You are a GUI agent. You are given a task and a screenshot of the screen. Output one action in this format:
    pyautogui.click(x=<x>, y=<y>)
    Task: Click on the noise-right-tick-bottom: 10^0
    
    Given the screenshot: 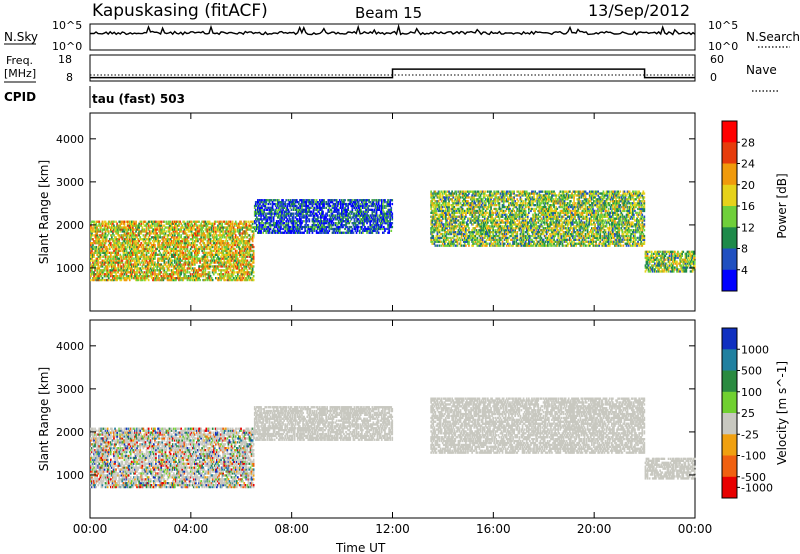 What is the action you would take?
    pyautogui.click(x=723, y=46)
    